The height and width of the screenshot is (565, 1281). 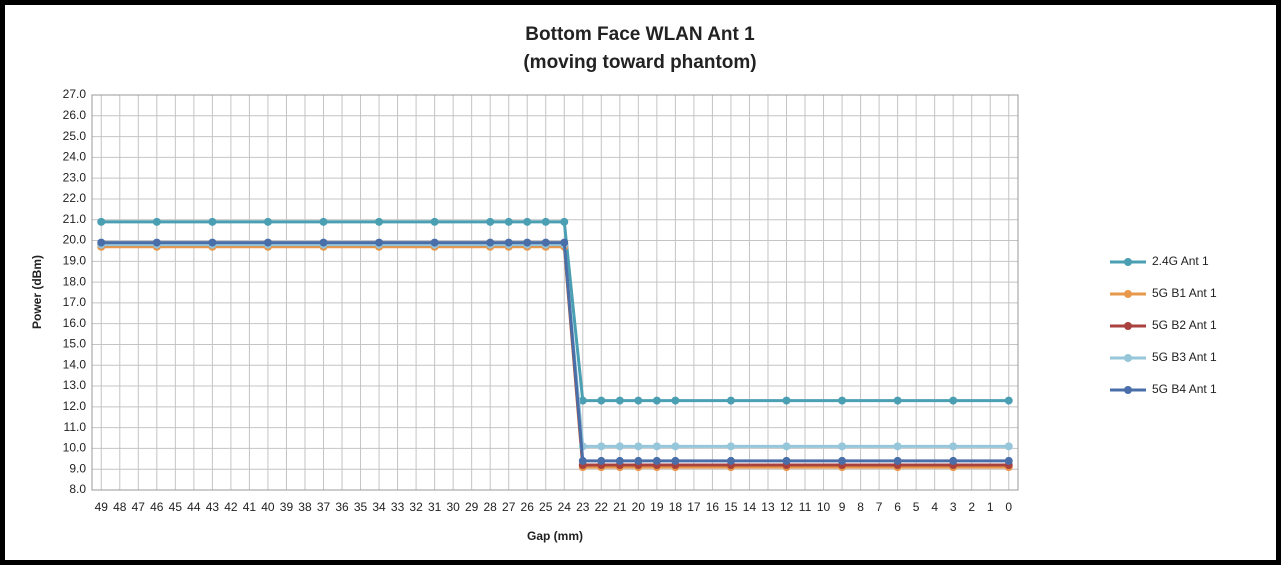 I want to click on y-tick-label: 22.0, so click(x=75, y=198).